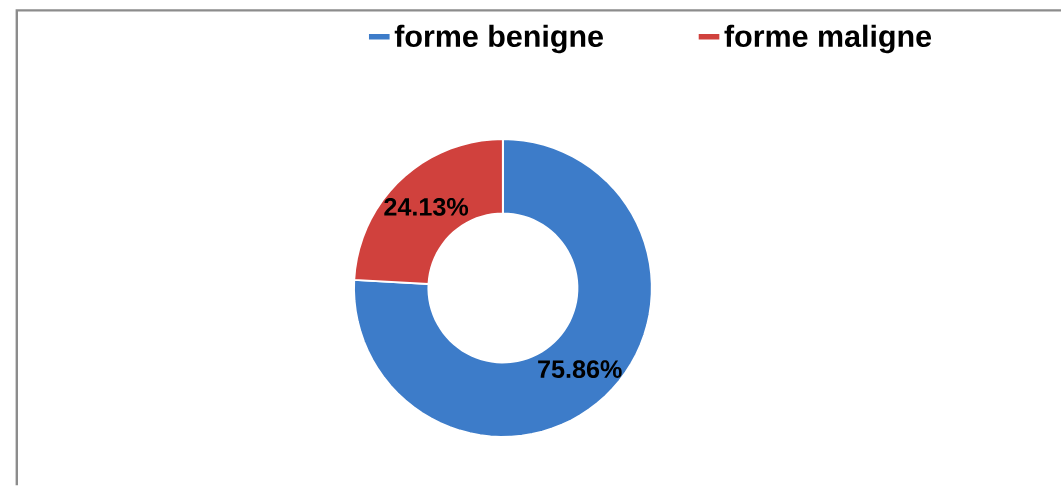 The height and width of the screenshot is (486, 1061). I want to click on data-label: 24.13%, so click(426, 207).